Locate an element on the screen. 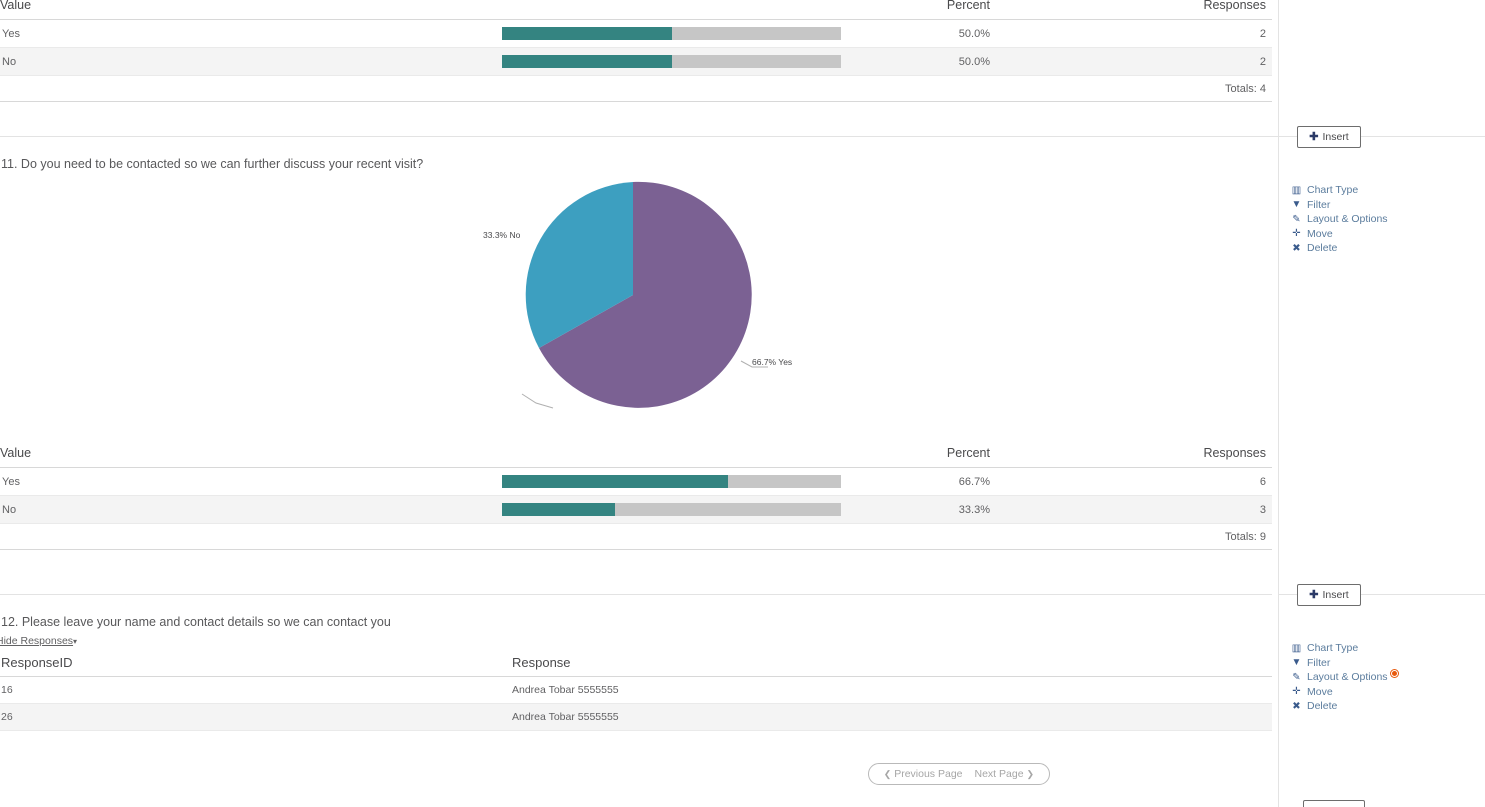 Image resolution: width=1485 pixels, height=807 pixels. previous-page-label: Previous Page is located at coordinates (928, 774).